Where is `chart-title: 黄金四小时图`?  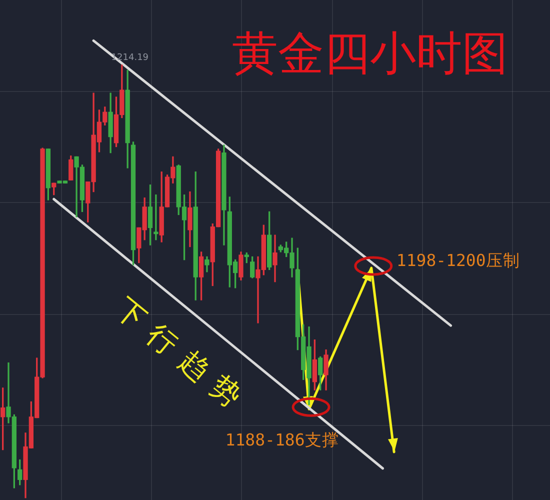 chart-title: 黄金四小时图 is located at coordinates (370, 53).